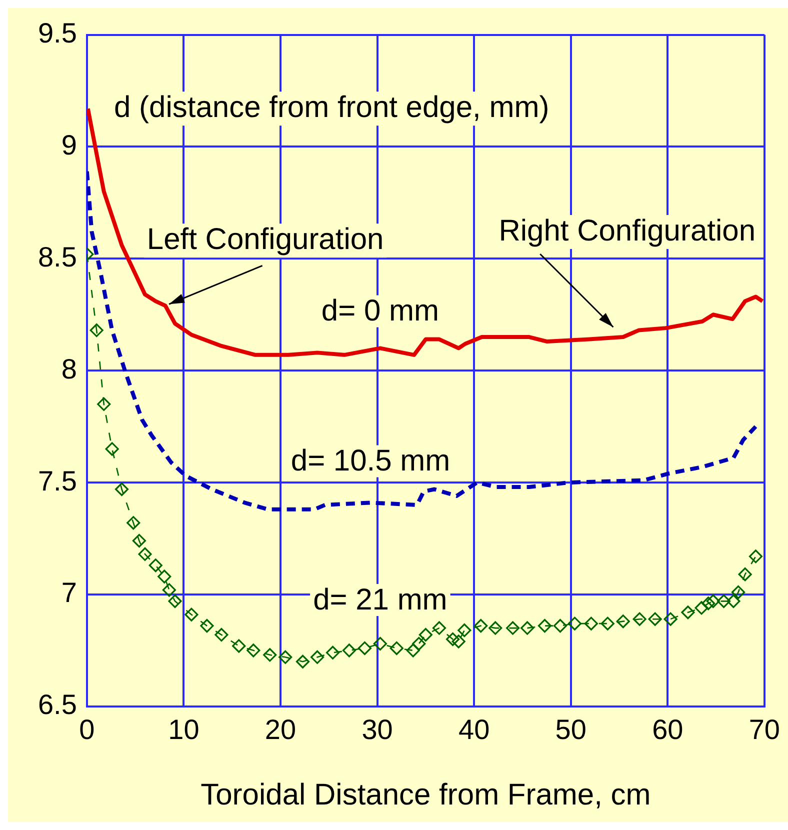 The width and height of the screenshot is (788, 830). Describe the element at coordinates (764, 729) in the screenshot. I see `x-tick-label: 70` at that location.